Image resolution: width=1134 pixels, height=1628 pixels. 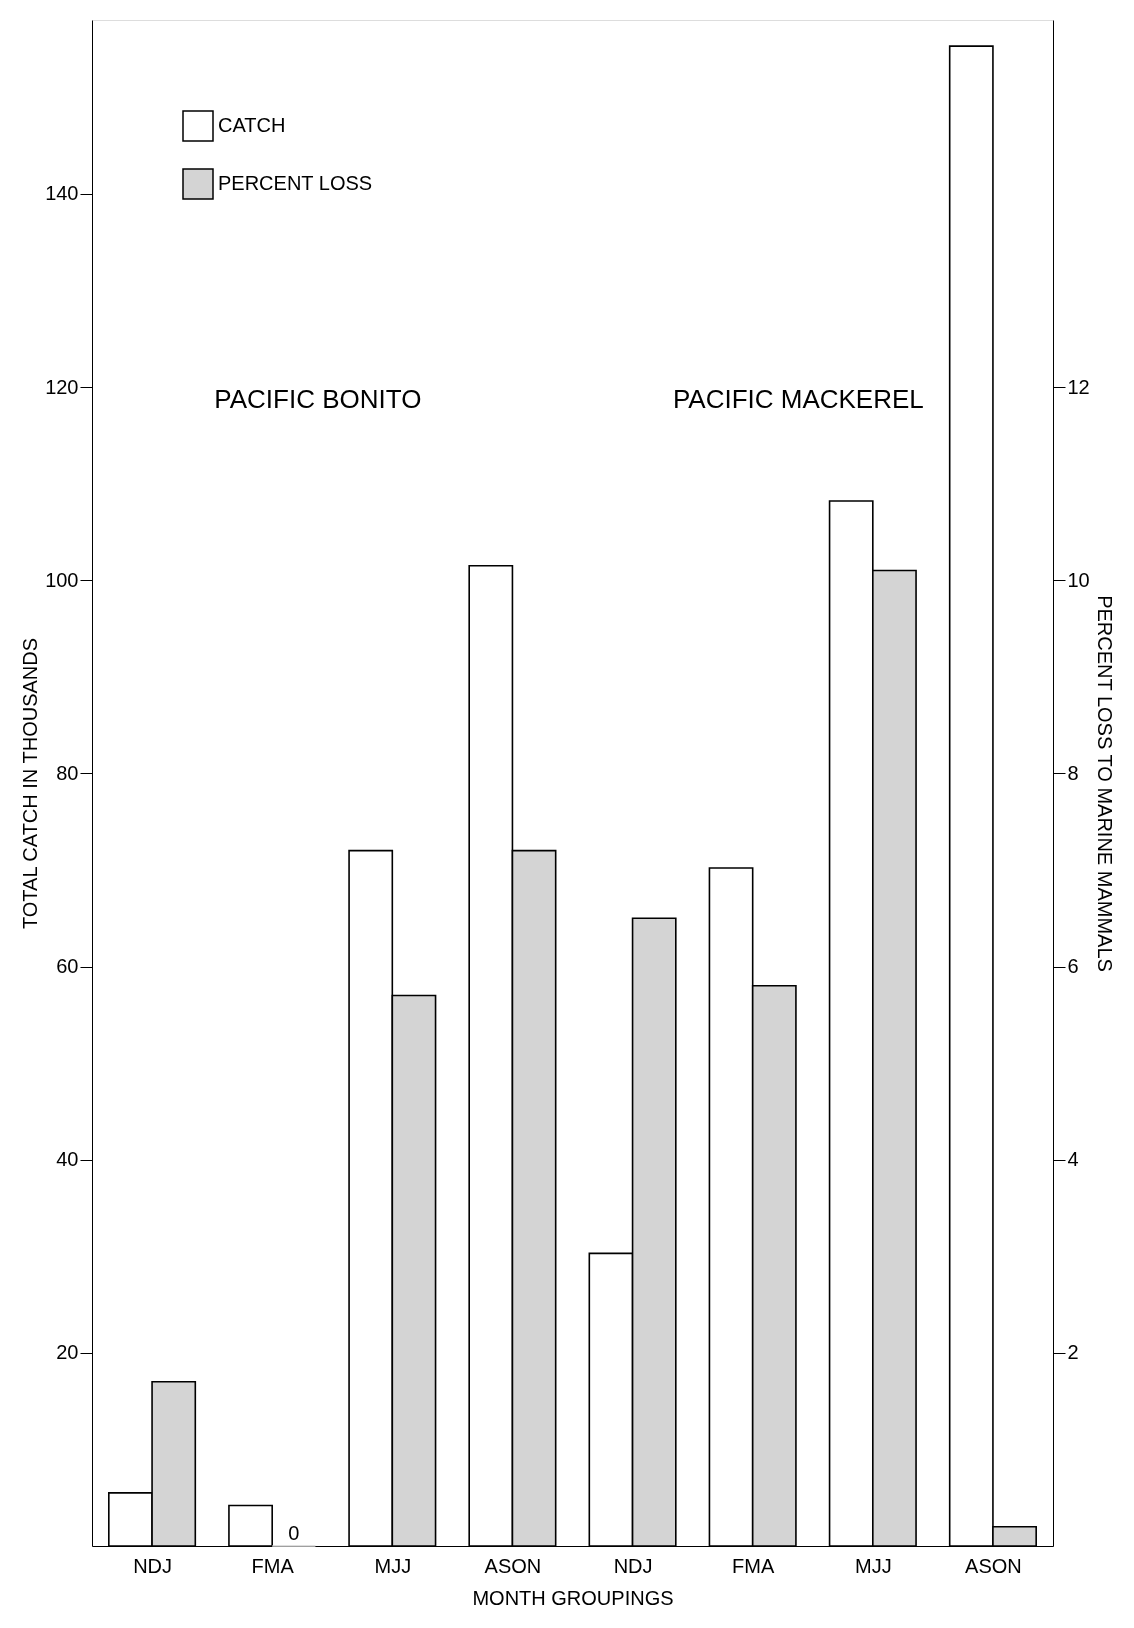 What do you see at coordinates (1078, 579) in the screenshot?
I see `y2-tick-label: 10` at bounding box center [1078, 579].